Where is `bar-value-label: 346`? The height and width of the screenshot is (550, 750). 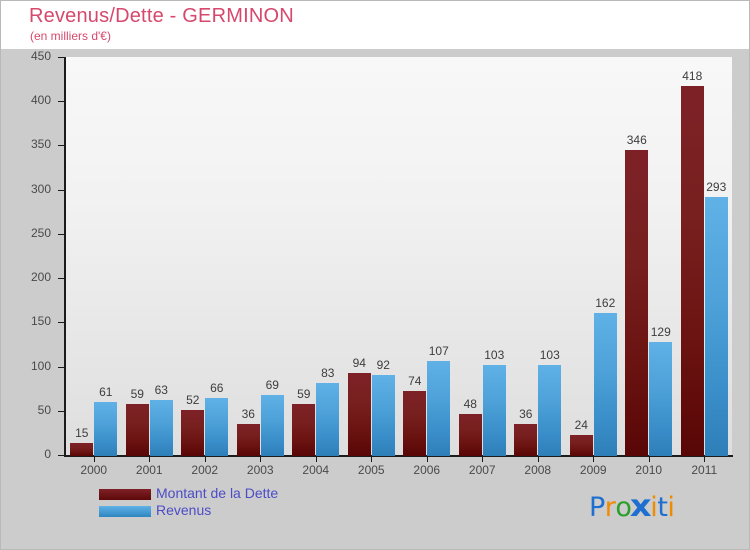
bar-value-label: 346 is located at coordinates (636, 139).